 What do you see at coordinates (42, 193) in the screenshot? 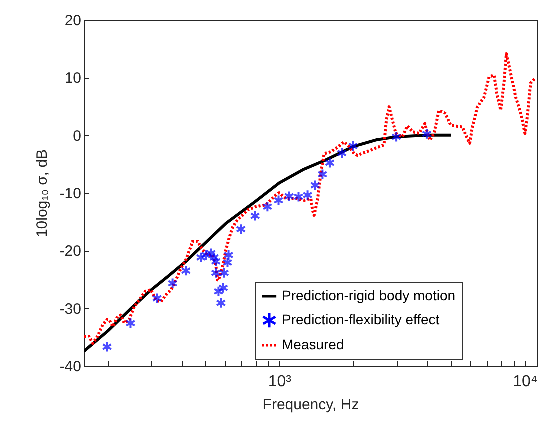
I see `y-axis-title: 10log₁₀ σ, dB` at bounding box center [42, 193].